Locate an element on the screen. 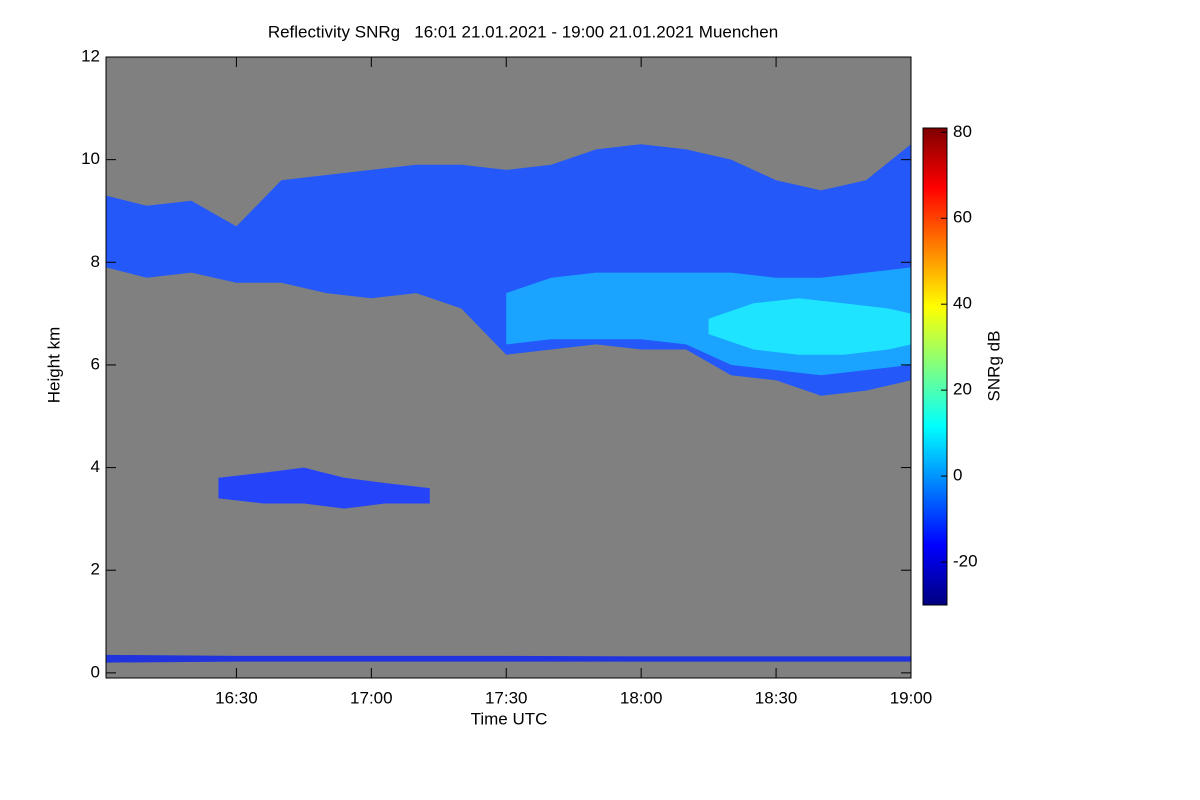 This screenshot has height=800, width=1200. colorbar-tick-label: 20 is located at coordinates (962, 389).